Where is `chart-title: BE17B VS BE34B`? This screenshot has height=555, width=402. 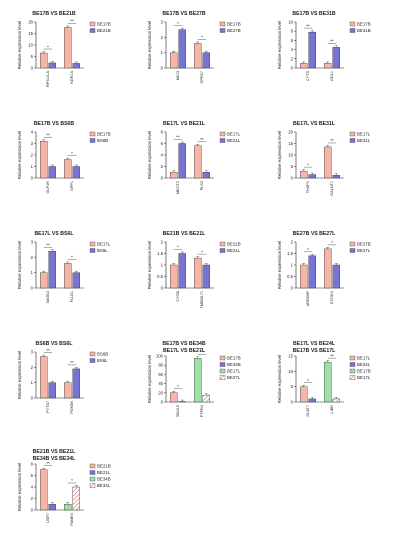 chart-title: BE17B VS BE34B is located at coordinates (184, 344).